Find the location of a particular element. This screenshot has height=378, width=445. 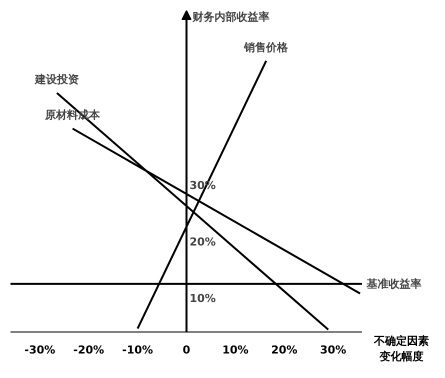

x-axis-title: 不确定因素变化幅度 is located at coordinates (401, 349).